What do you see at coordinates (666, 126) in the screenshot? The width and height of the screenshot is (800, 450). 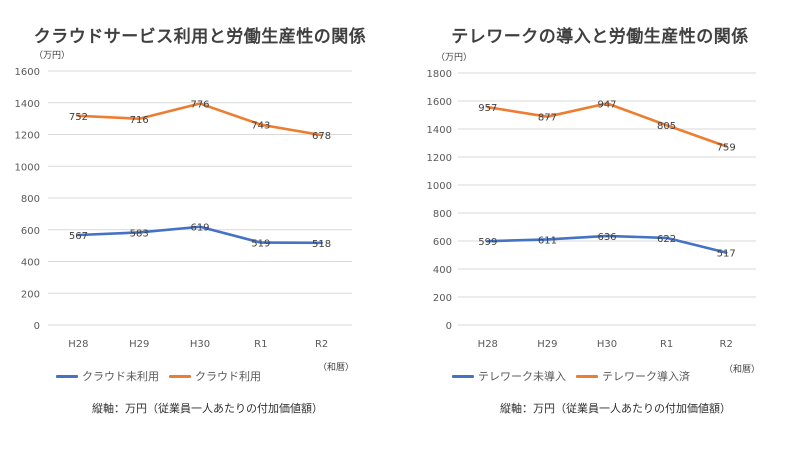 I see `data-label: 805` at bounding box center [666, 126].